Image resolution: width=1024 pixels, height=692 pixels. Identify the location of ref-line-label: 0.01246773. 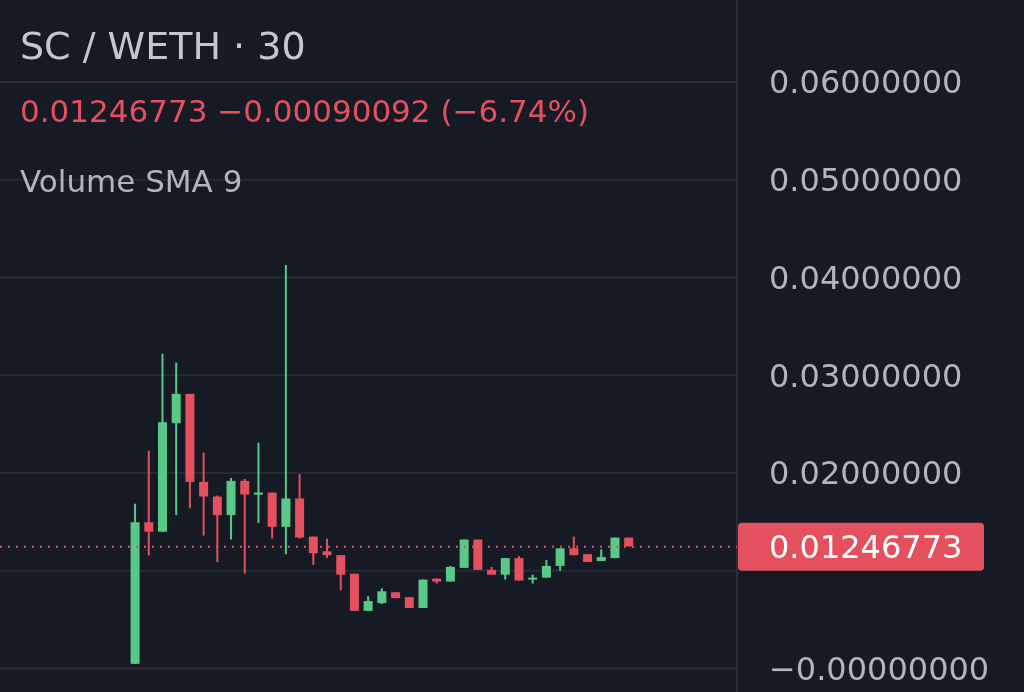
(866, 546).